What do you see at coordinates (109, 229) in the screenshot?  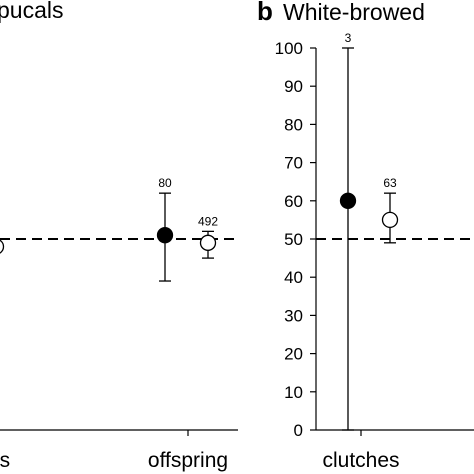 I see `panel-a-points: 480492` at bounding box center [109, 229].